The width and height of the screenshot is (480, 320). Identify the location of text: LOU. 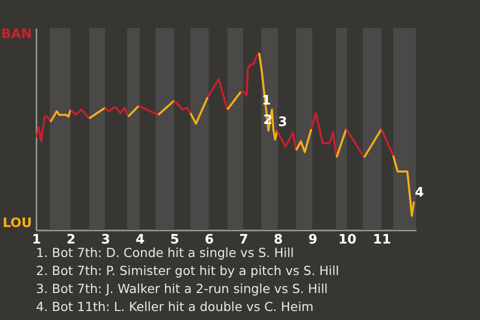
(17, 223).